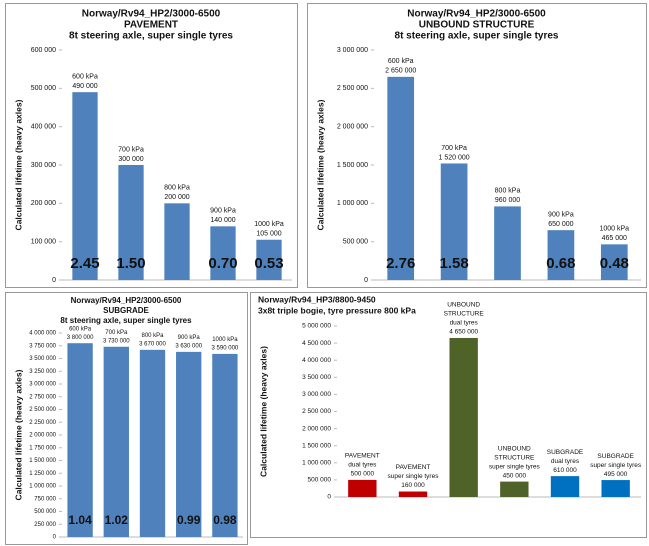 Image resolution: width=649 pixels, height=546 pixels. What do you see at coordinates (225, 348) in the screenshot?
I see `value-label: 3 590 000` at bounding box center [225, 348].